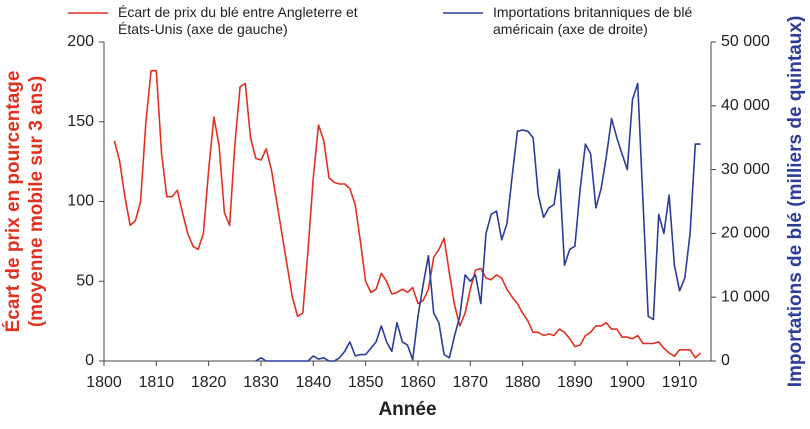  Describe the element at coordinates (80, 41) in the screenshot. I see `y-tick-label: 200` at that location.